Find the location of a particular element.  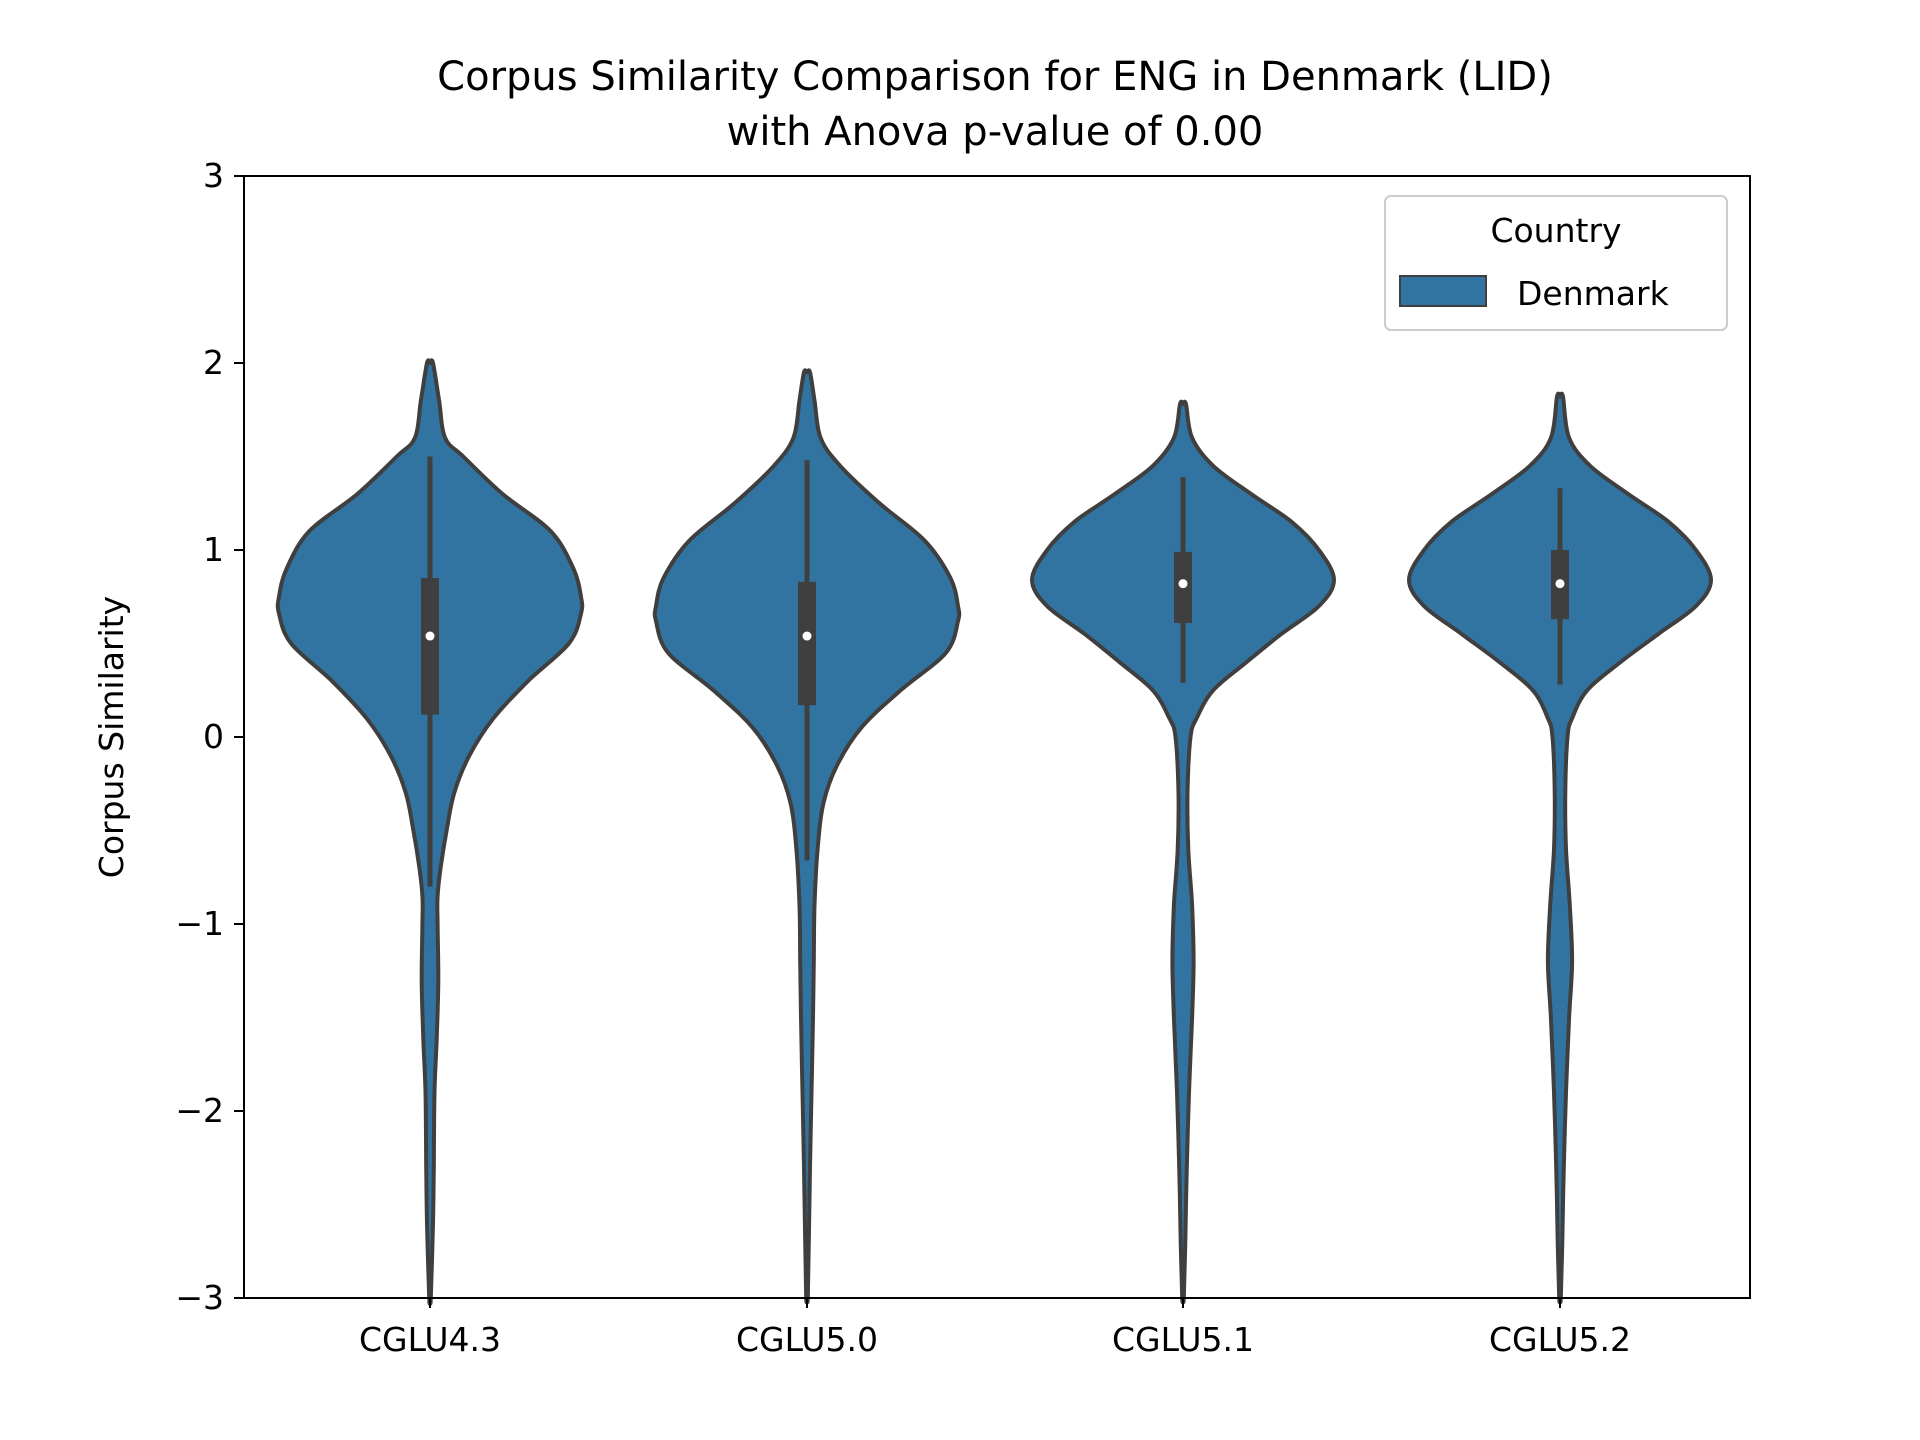

legend: Country Denmark is located at coordinates (1556, 263).